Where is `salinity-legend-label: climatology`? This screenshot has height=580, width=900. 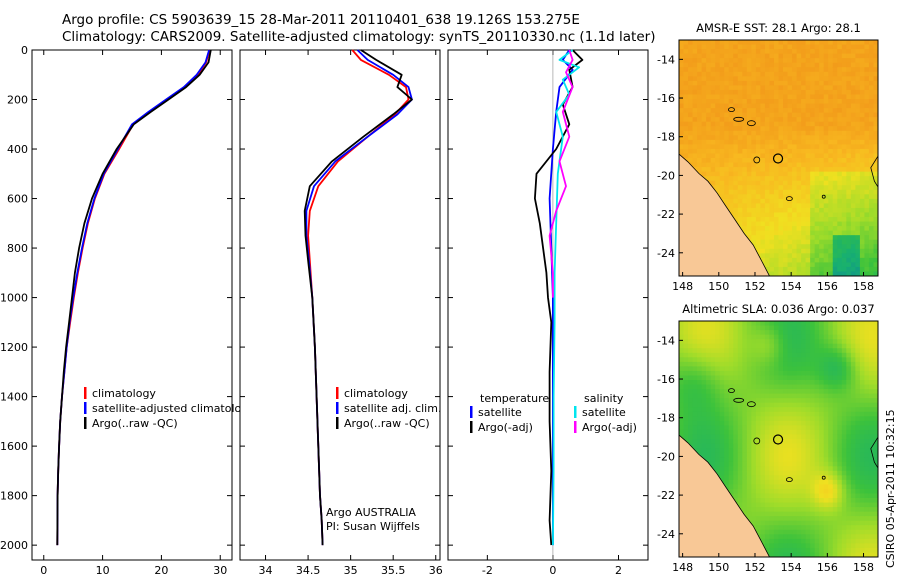 salinity-legend-label: climatology is located at coordinates (376, 393).